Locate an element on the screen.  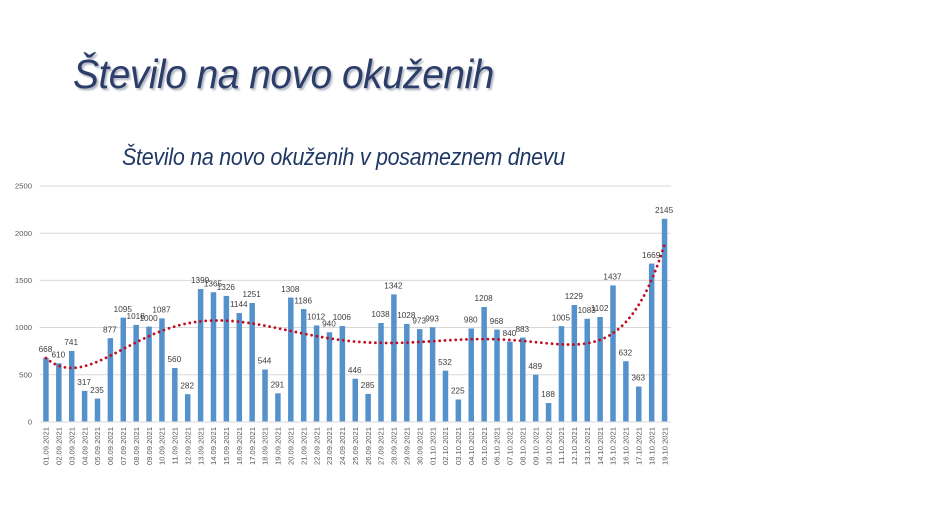
svg-text: 02.10.2021 is located at coordinates (445, 446).